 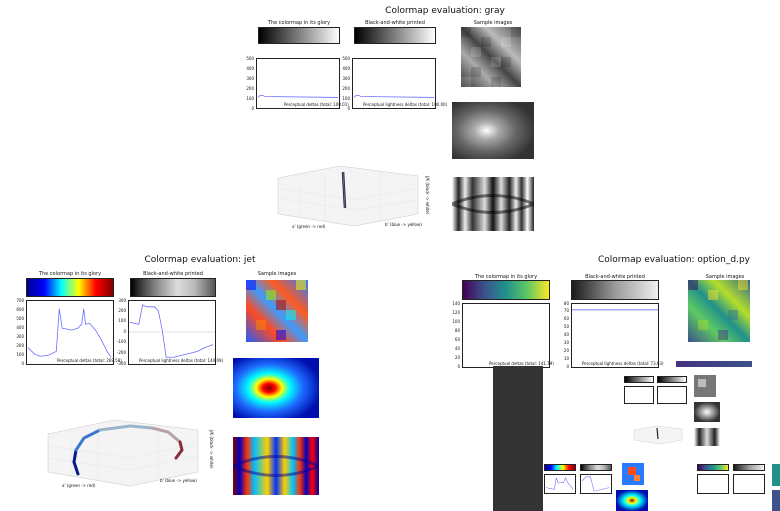 I want to click on deltas-total-label: Perceptual deltas (total: 269.58), so click(x=89, y=360).